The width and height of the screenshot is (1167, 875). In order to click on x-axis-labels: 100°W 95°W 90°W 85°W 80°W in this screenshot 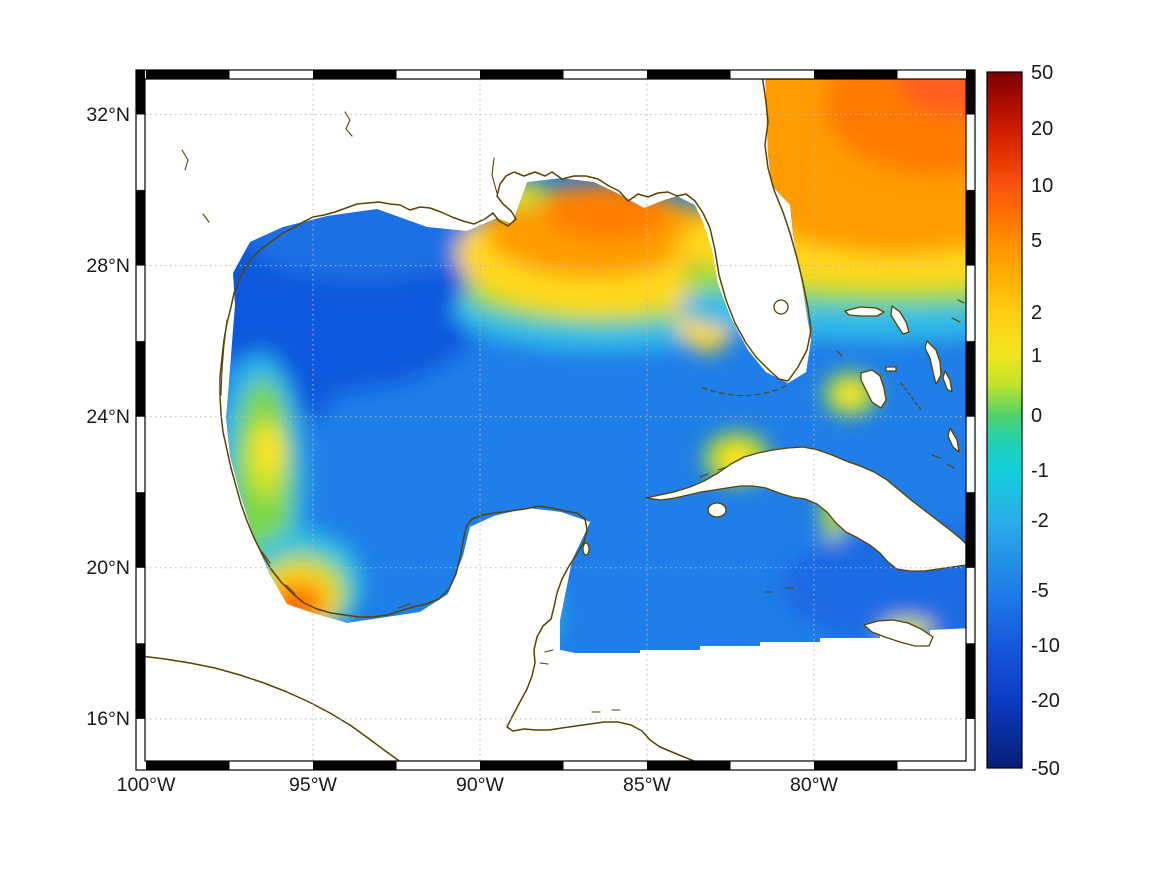, I will do `click(478, 785)`.